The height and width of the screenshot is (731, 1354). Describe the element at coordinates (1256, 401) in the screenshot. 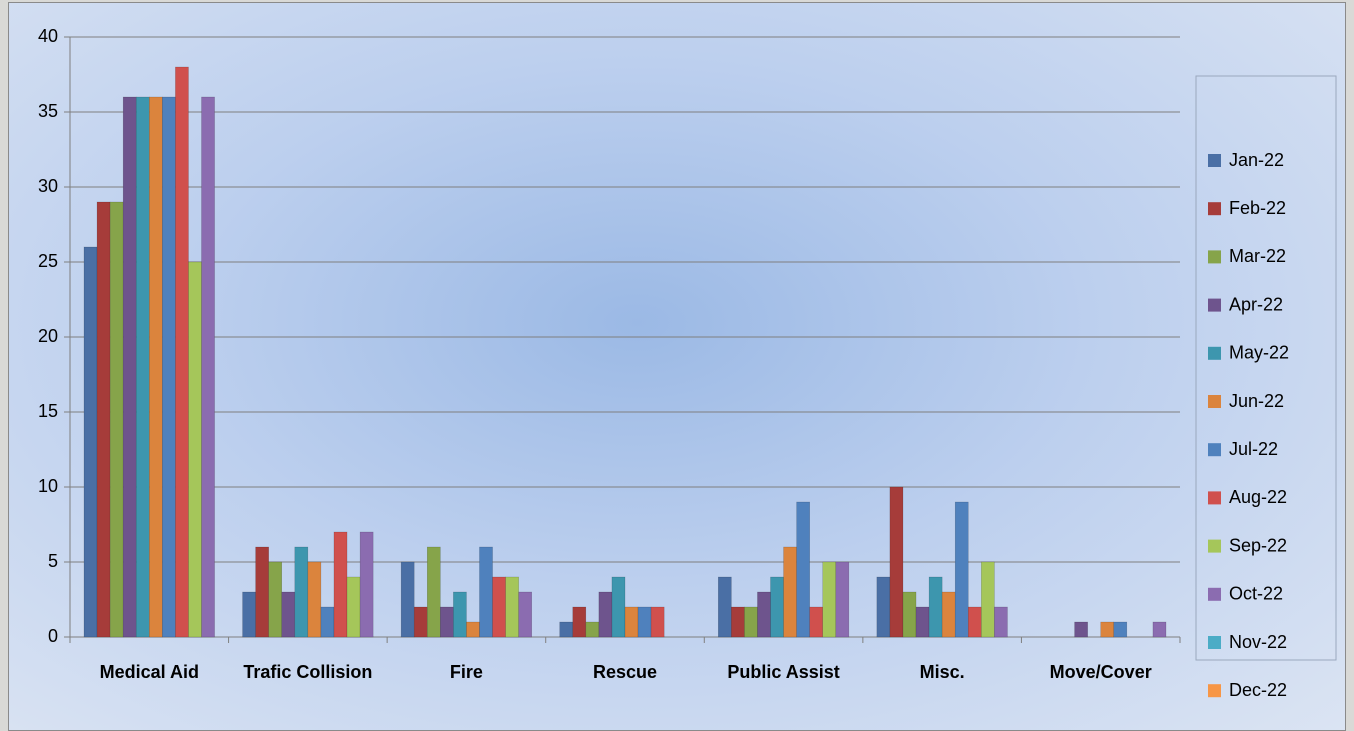

I see `legend-label: Jun-22` at that location.